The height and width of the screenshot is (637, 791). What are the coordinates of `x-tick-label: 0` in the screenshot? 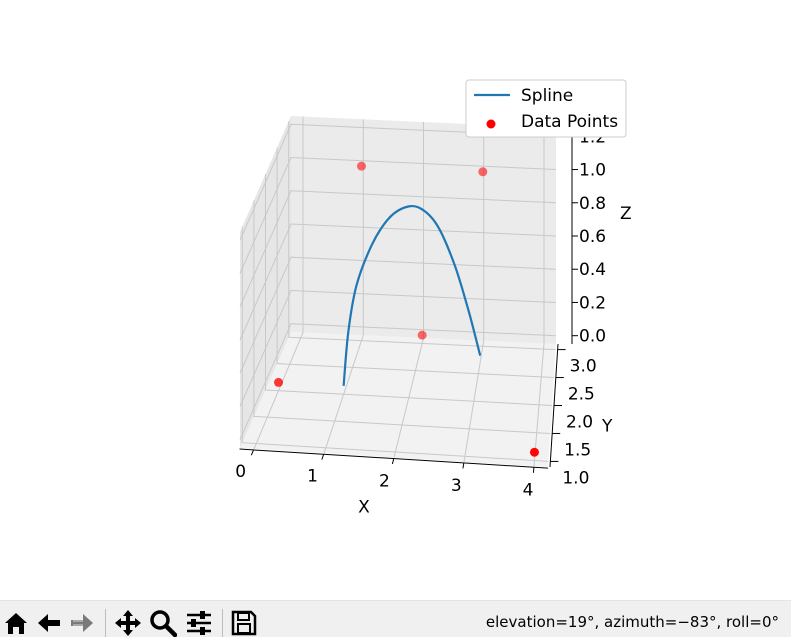 It's located at (240, 472).